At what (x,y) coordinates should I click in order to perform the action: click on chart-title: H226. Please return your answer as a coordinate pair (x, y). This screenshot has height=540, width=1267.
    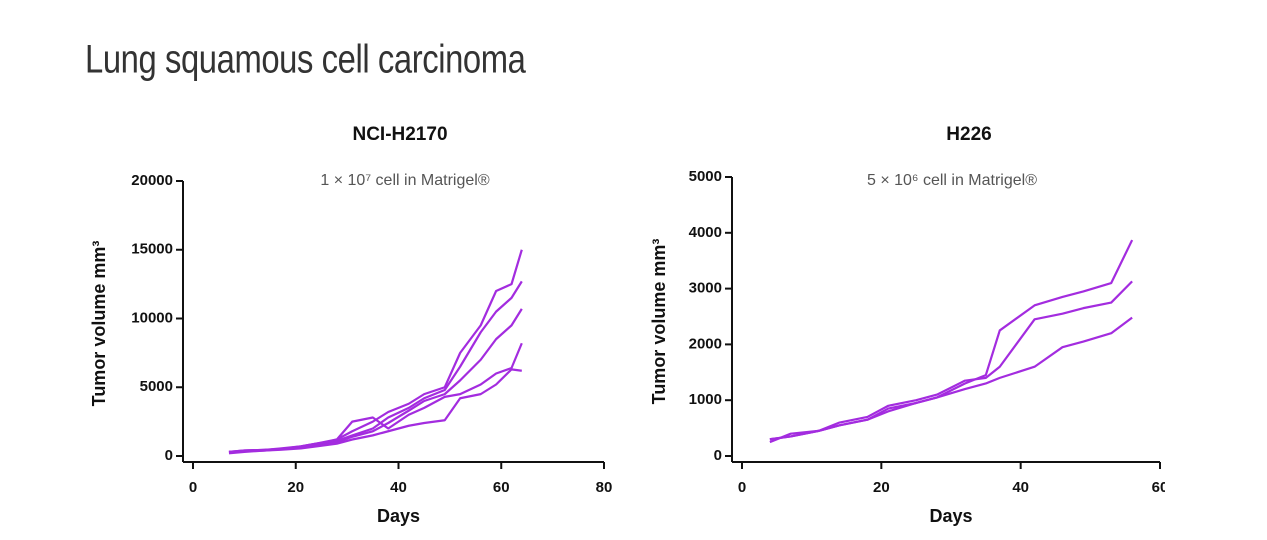
    Looking at the image, I should click on (968, 134).